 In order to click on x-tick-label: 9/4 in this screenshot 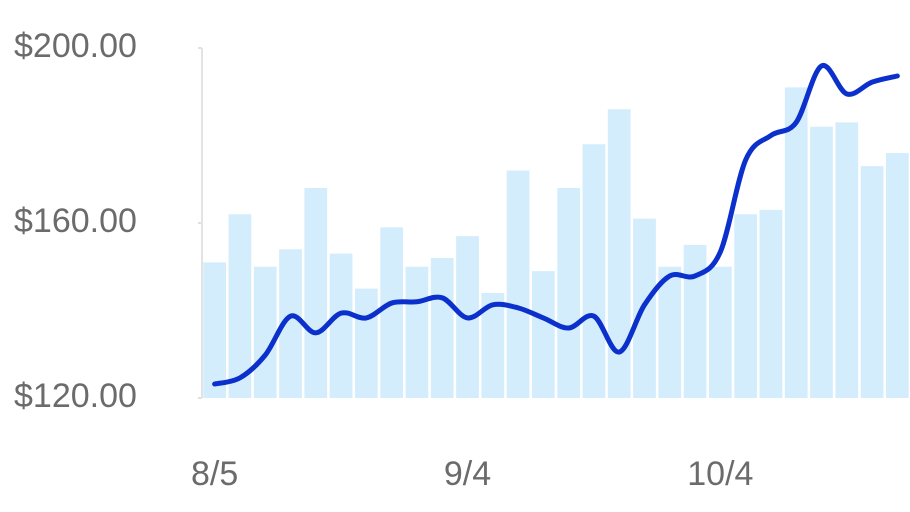, I will do `click(467, 474)`.